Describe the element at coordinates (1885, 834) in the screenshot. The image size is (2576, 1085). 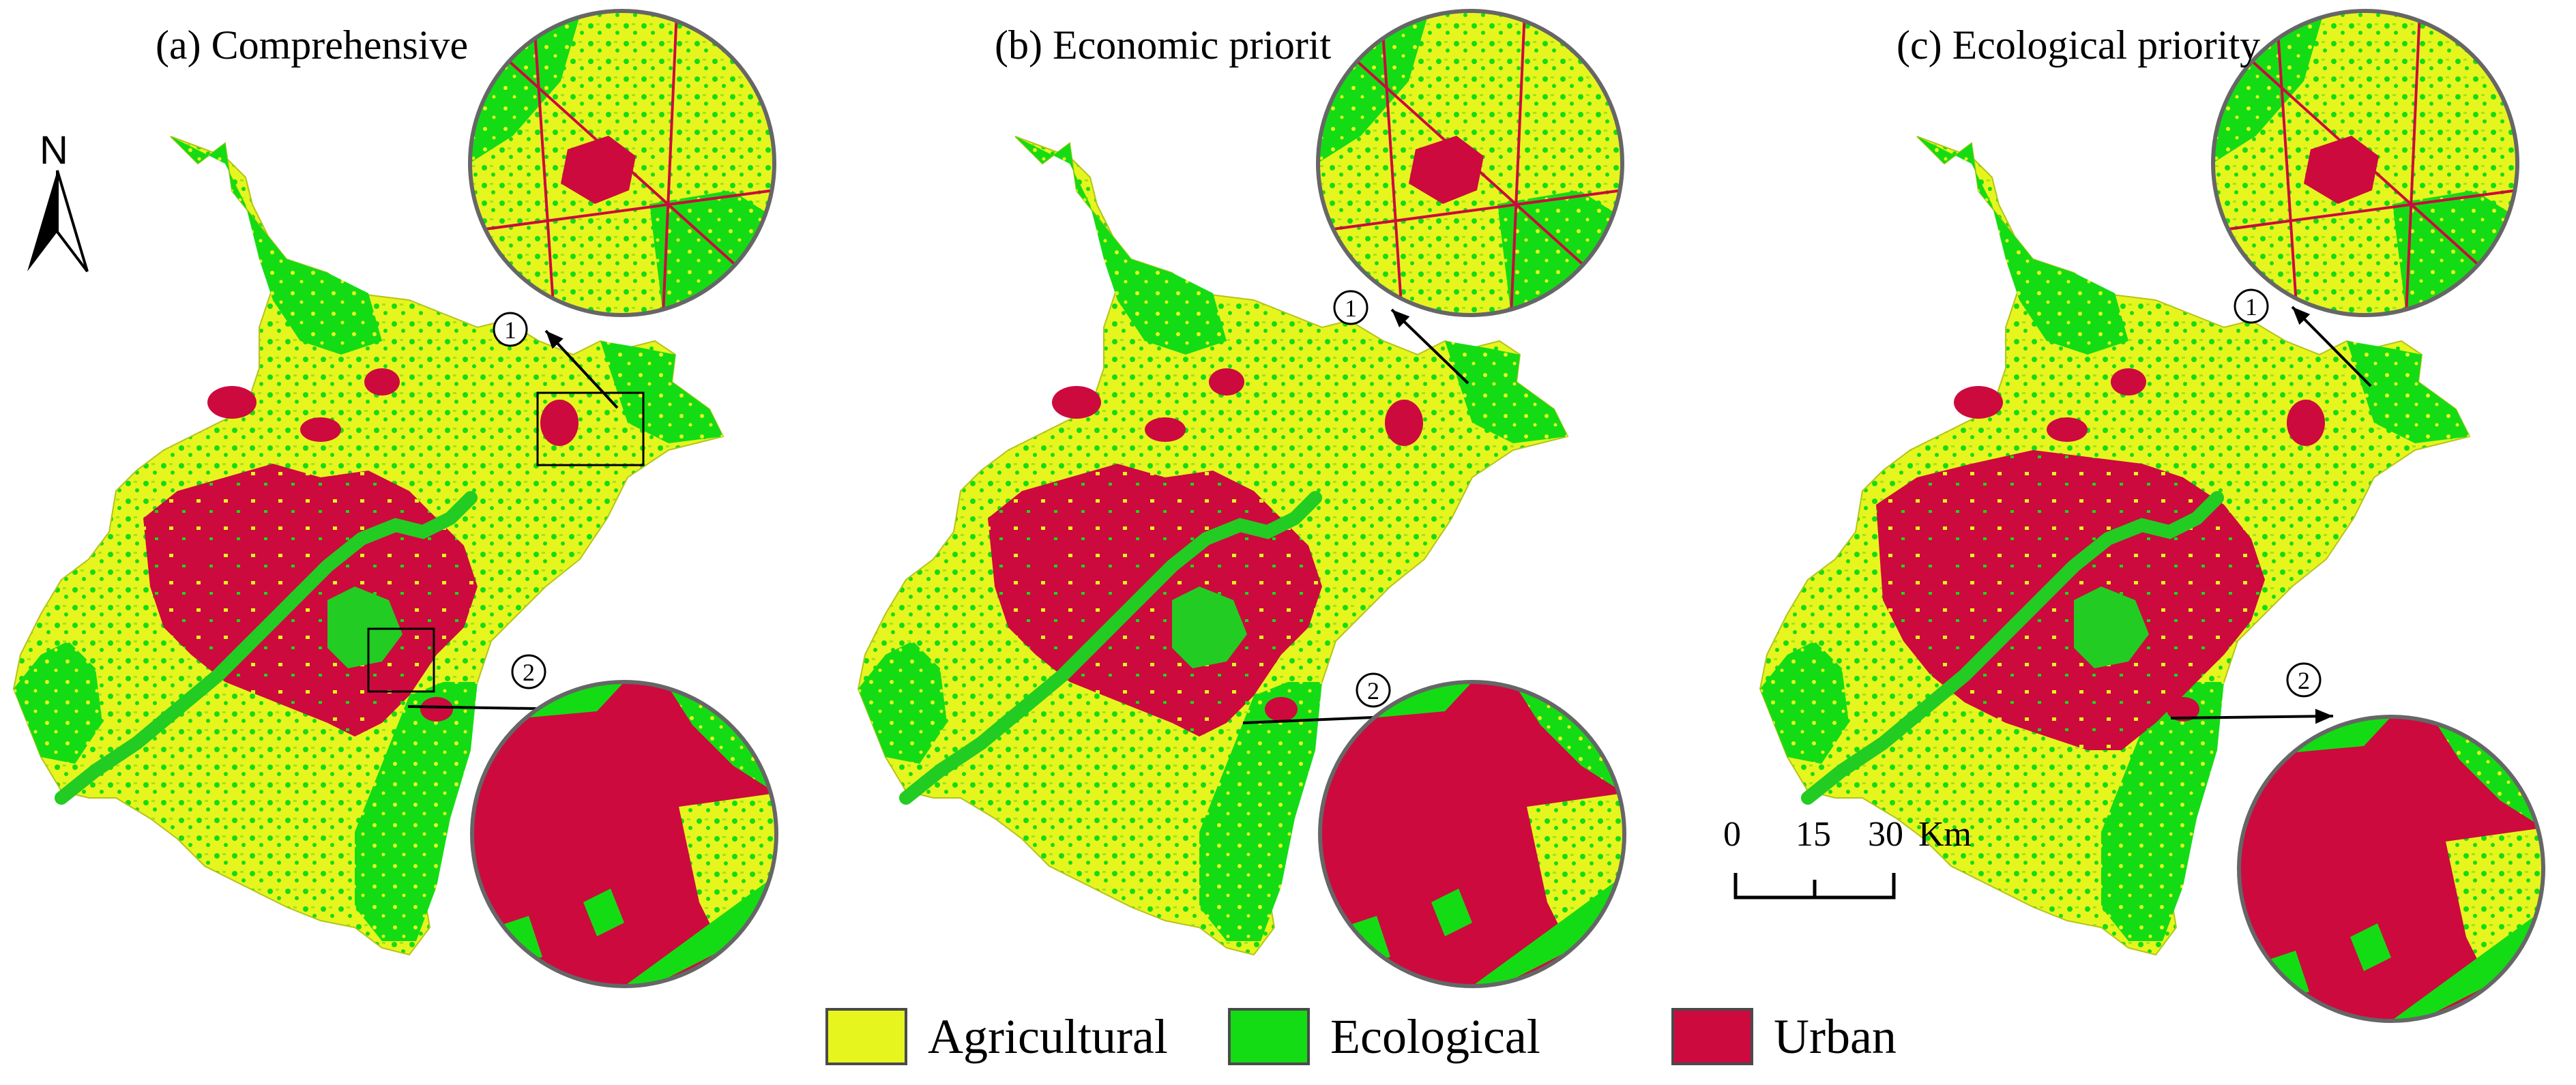
I see `scale-tick-30: 30` at that location.